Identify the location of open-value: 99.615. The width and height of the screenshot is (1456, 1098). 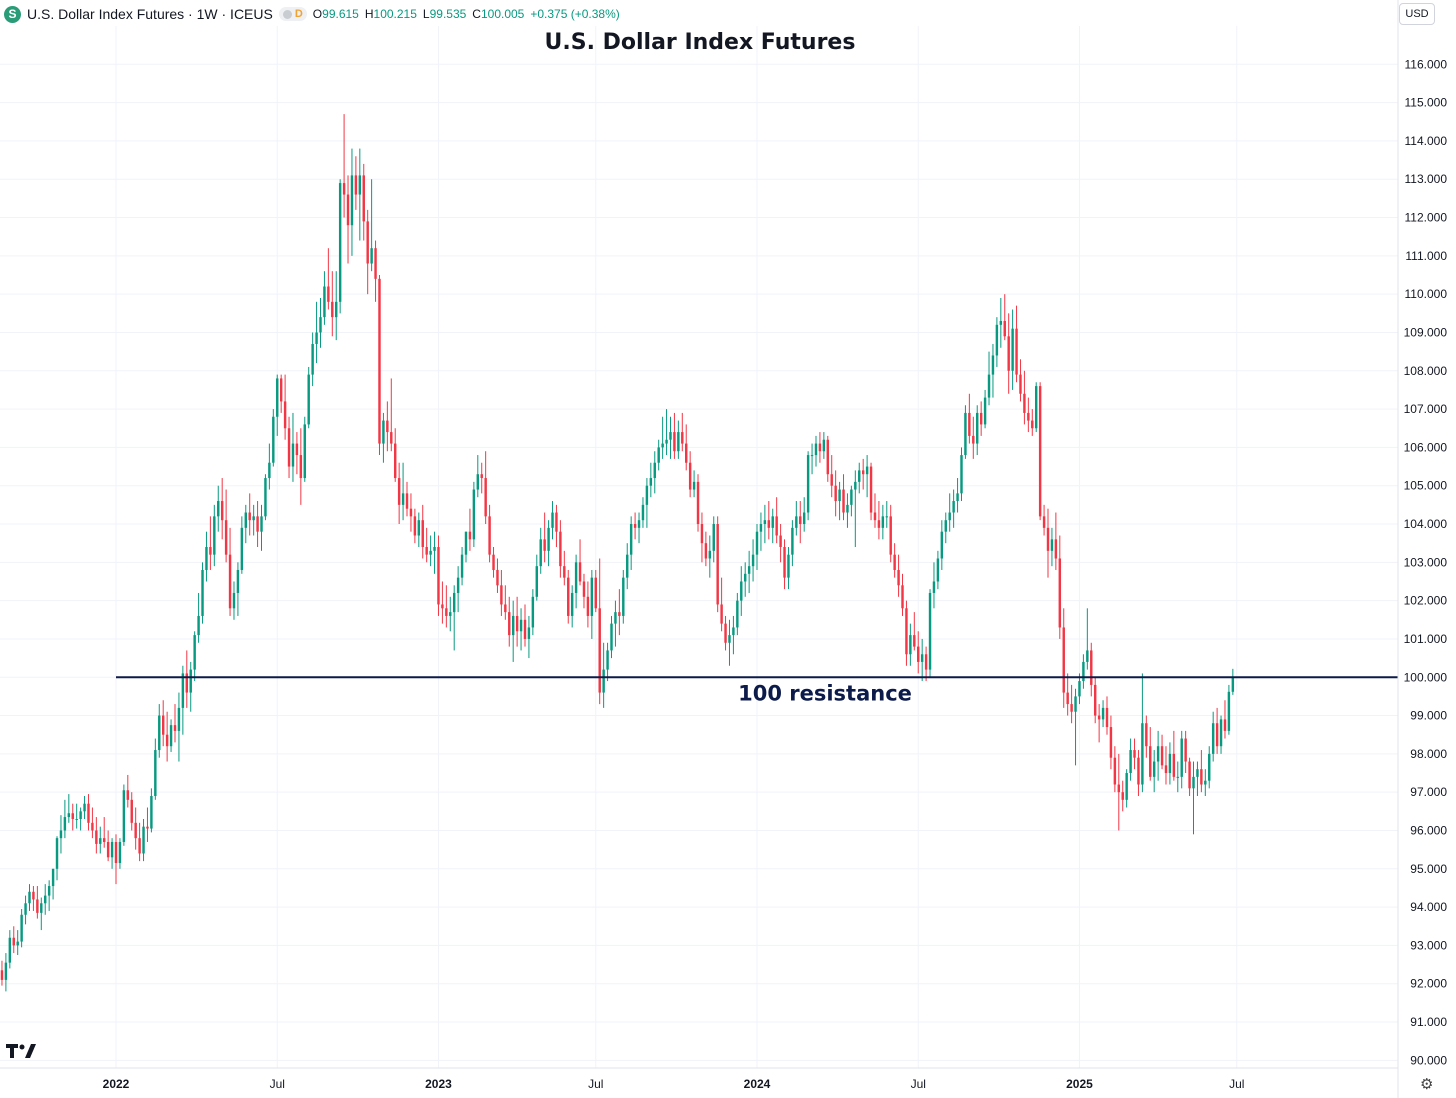
(340, 14).